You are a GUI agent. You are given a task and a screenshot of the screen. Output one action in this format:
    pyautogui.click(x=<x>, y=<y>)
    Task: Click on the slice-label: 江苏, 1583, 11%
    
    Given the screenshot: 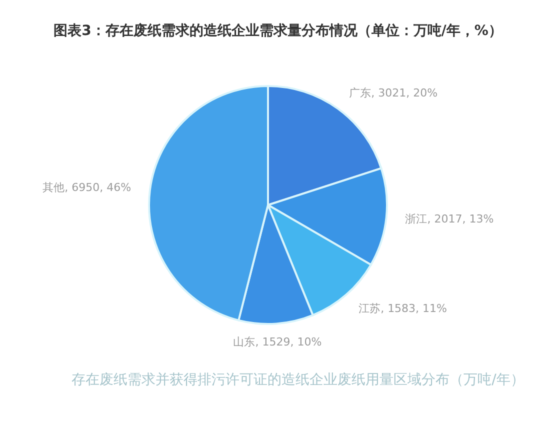 What is the action you would take?
    pyautogui.click(x=403, y=309)
    